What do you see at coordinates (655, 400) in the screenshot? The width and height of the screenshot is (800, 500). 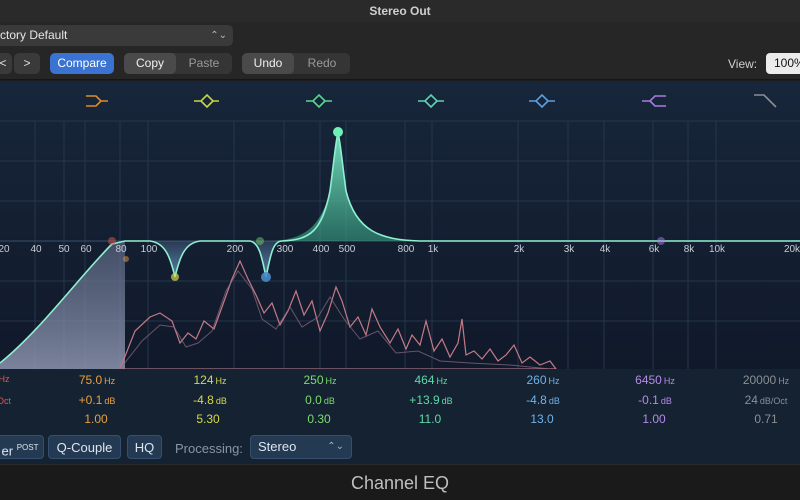 I see `band-6-gain: -0.1 dB` at bounding box center [655, 400].